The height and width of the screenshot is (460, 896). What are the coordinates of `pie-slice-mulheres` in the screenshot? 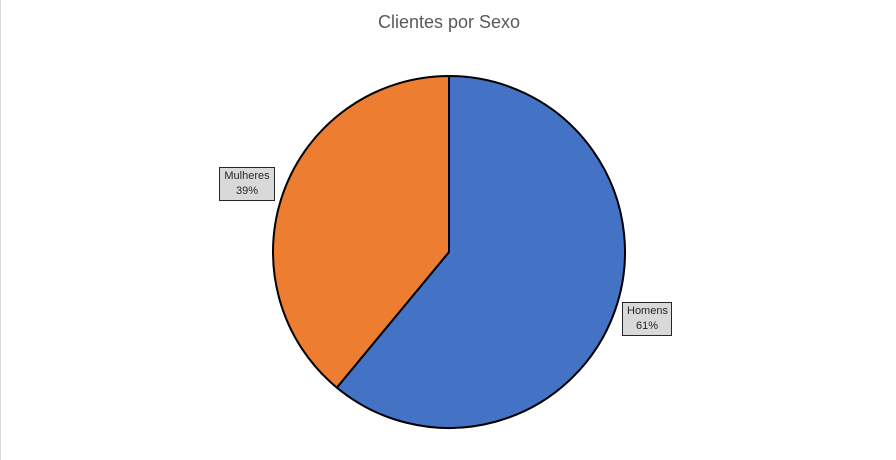 It's located at (361, 232).